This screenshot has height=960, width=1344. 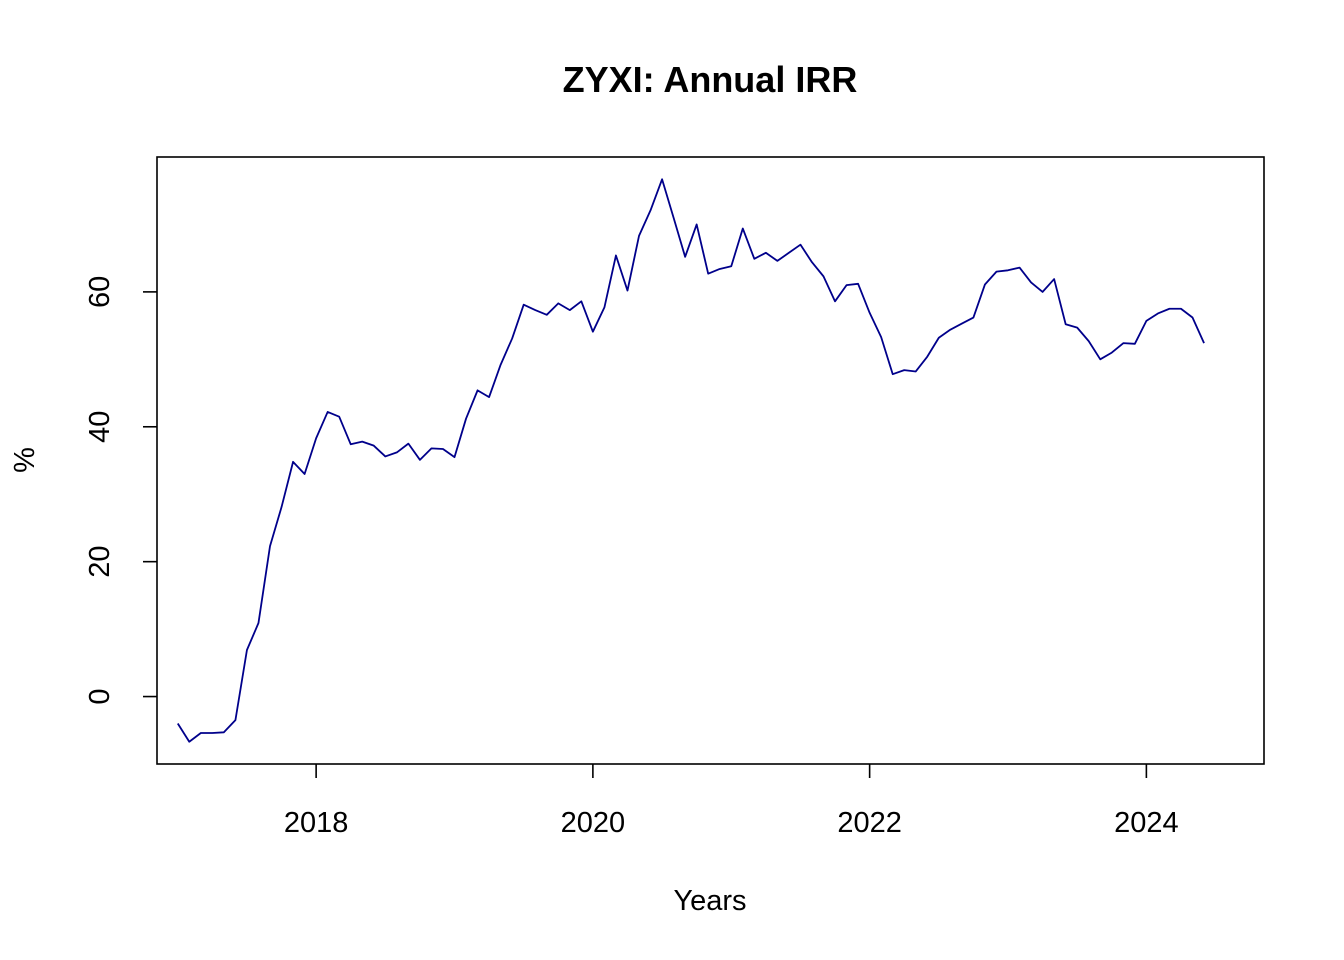 I want to click on y-tick-label: 40, so click(x=100, y=427).